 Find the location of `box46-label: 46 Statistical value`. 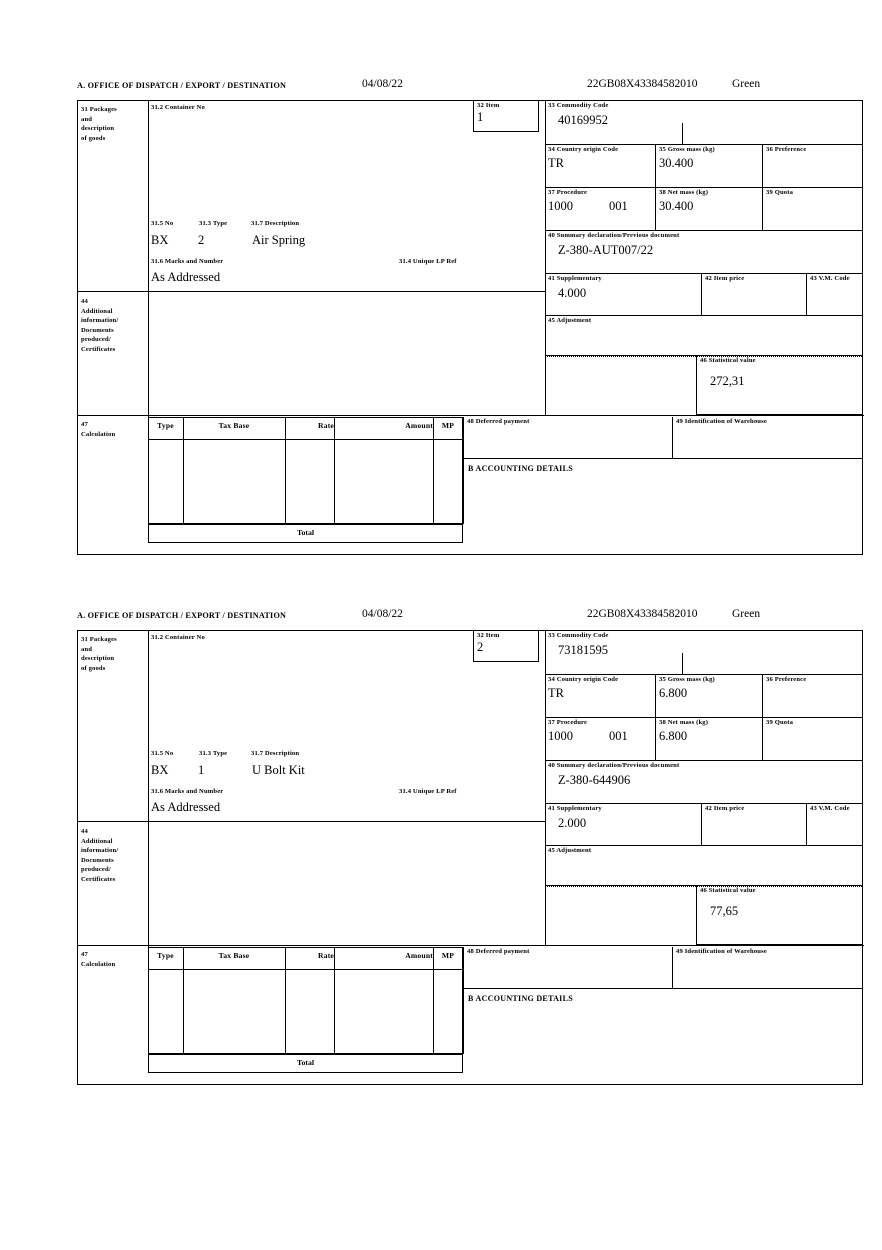

box46-label: 46 Statistical value is located at coordinates (728, 890).